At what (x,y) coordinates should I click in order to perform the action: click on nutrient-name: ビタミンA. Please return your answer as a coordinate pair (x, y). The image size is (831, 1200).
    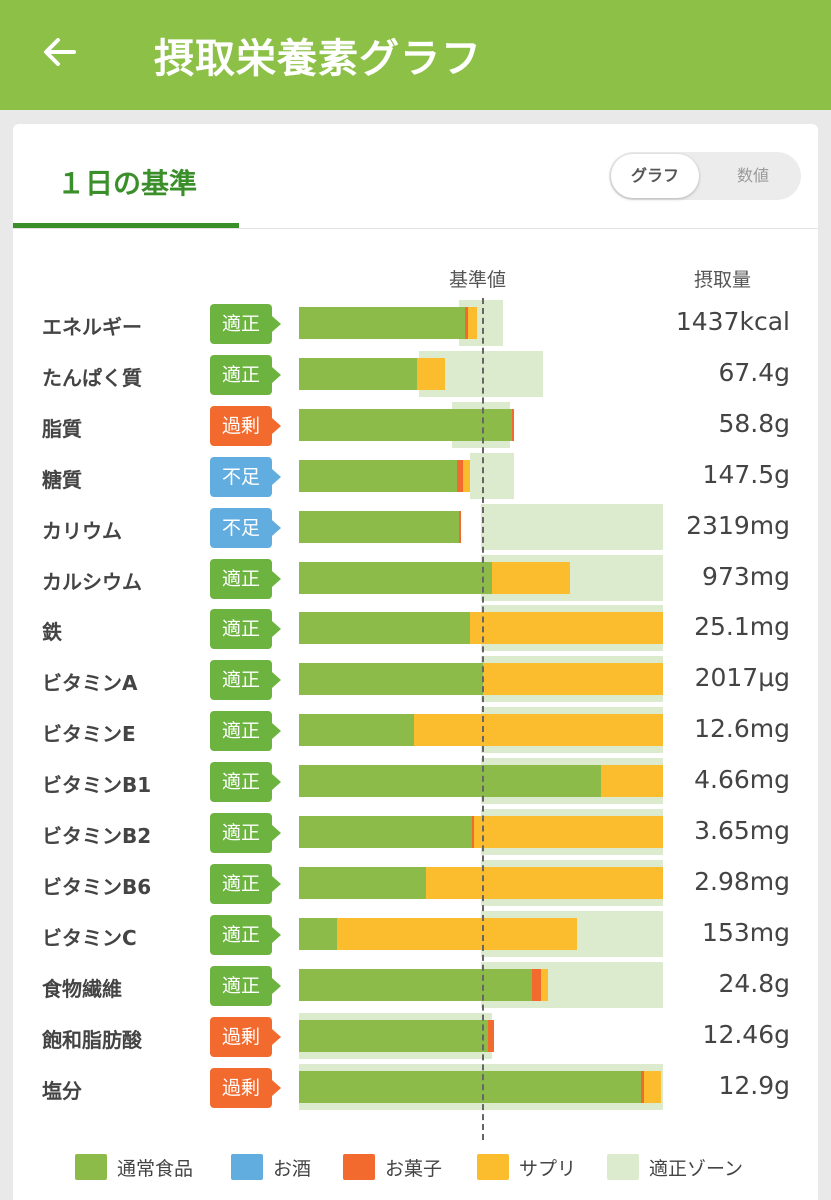
    Looking at the image, I should click on (90, 683).